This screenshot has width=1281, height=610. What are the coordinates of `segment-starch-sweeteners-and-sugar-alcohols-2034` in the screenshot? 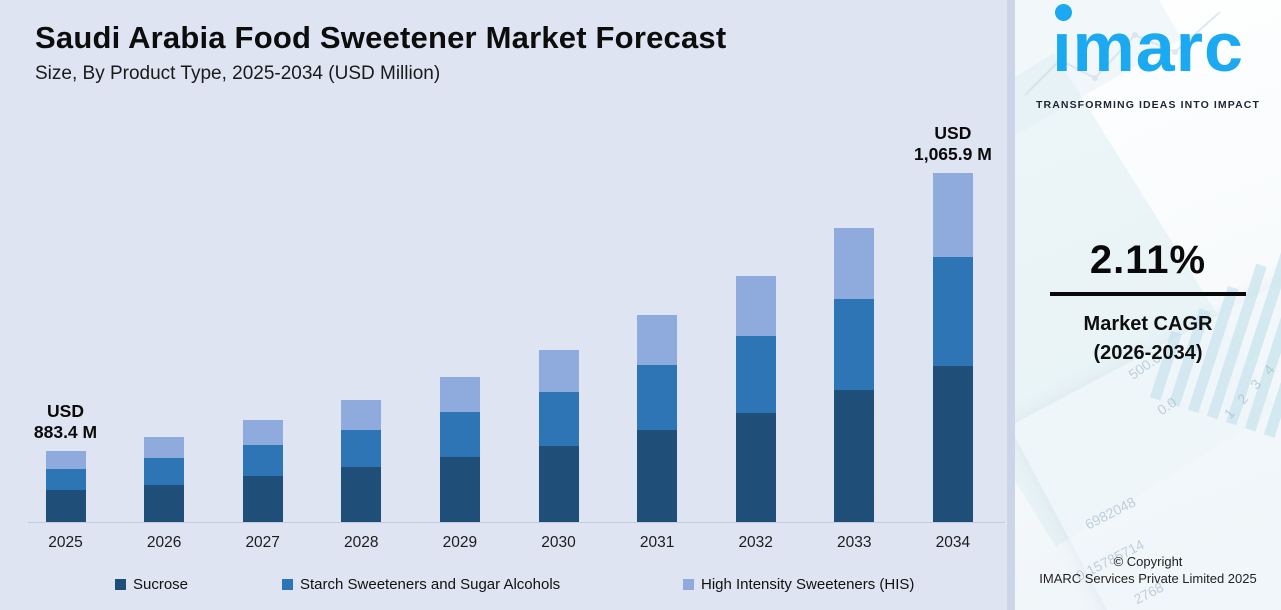 It's located at (952, 311).